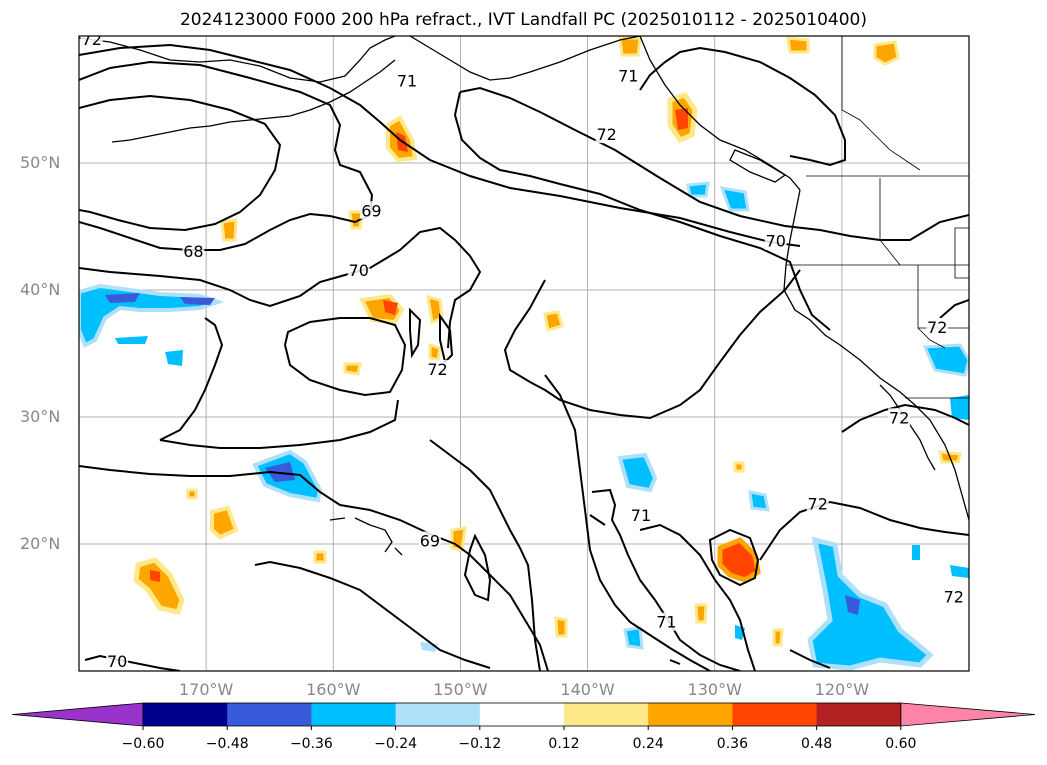 Image resolution: width=1047 pixels, height=765 pixels. I want to click on contour-label: 69, so click(371, 210).